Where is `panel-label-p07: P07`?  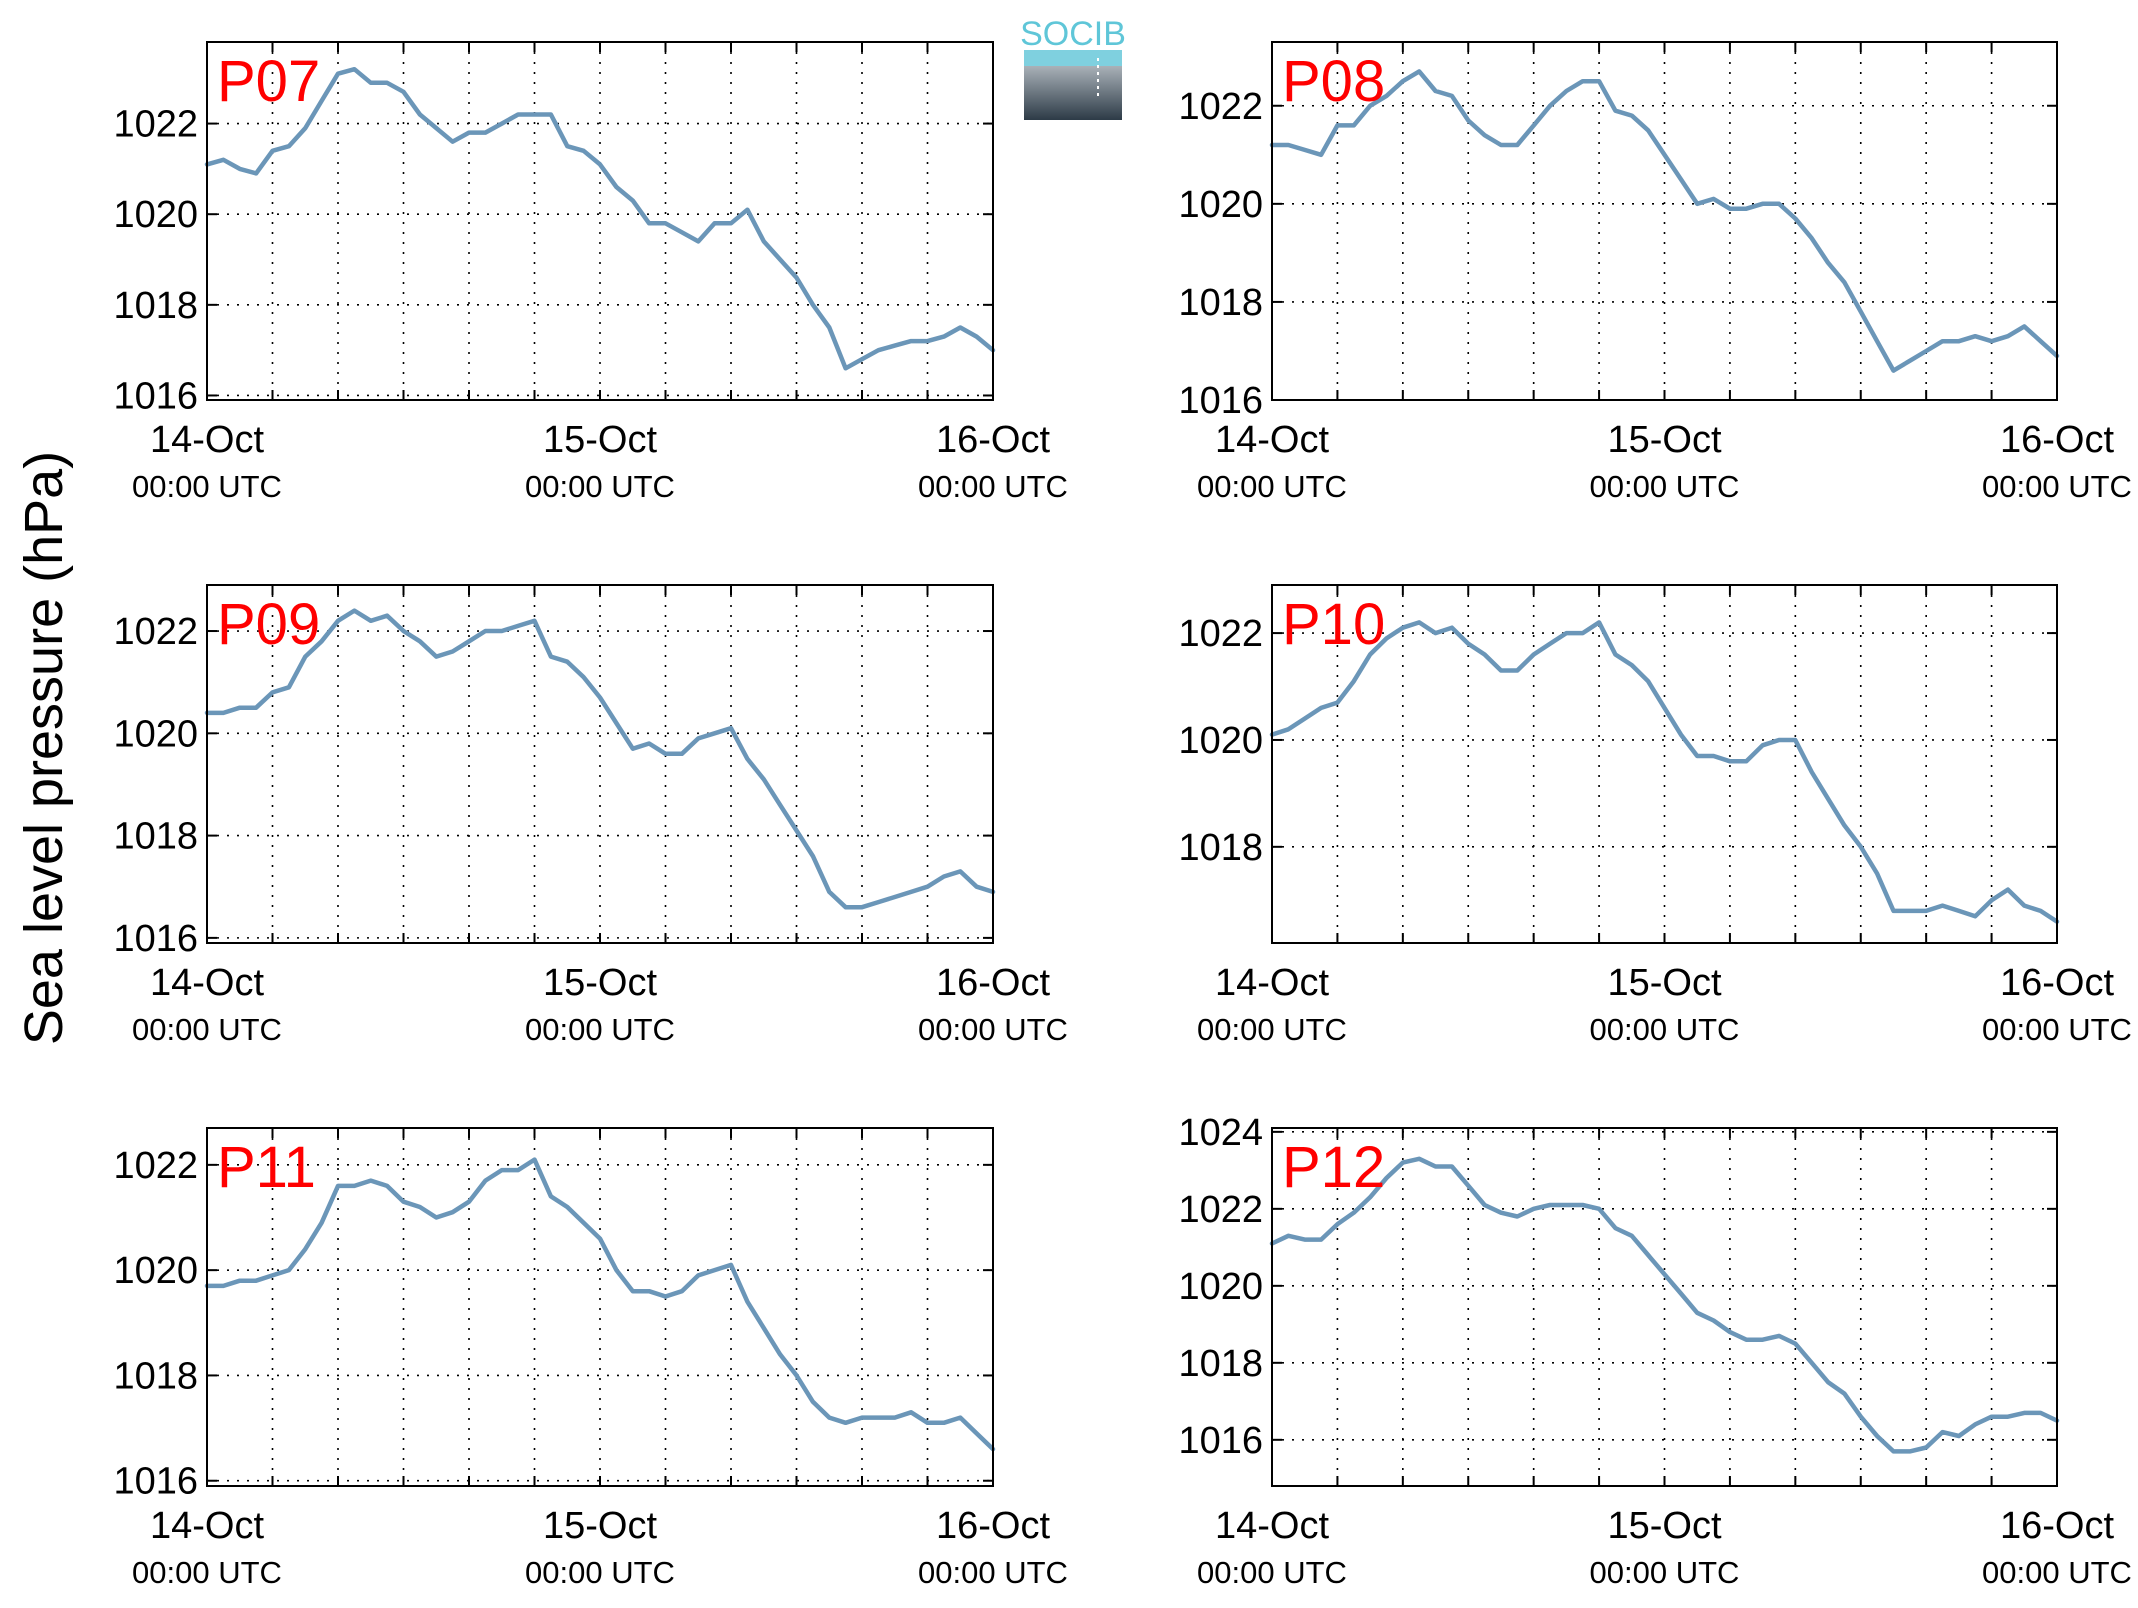
panel-label-p07: P07 is located at coordinates (268, 81).